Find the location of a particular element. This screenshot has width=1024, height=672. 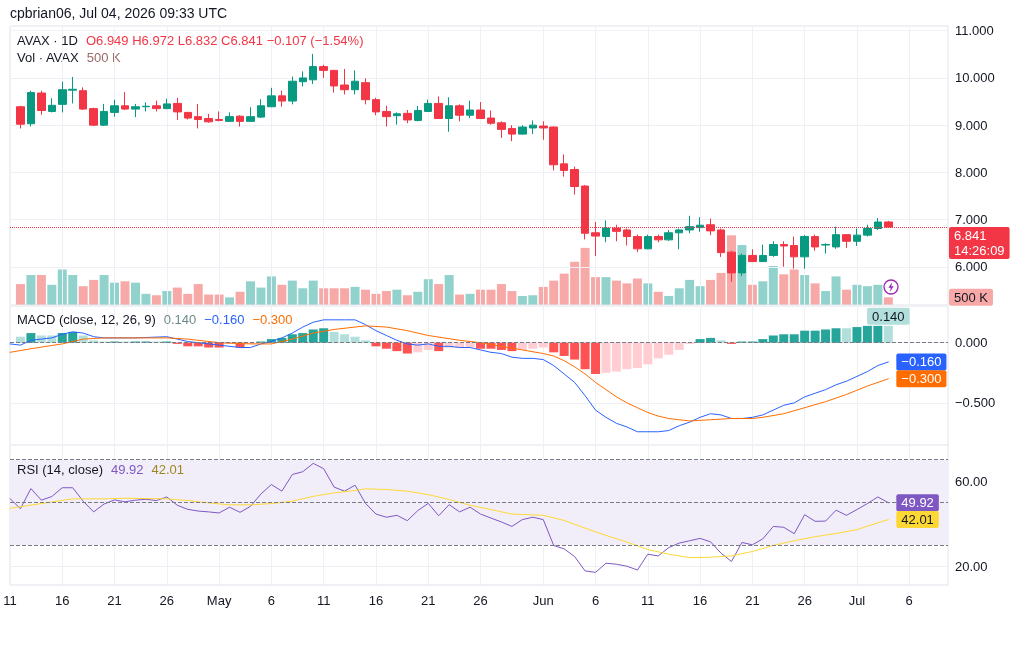

y-tick-label: −0.500 is located at coordinates (975, 403).